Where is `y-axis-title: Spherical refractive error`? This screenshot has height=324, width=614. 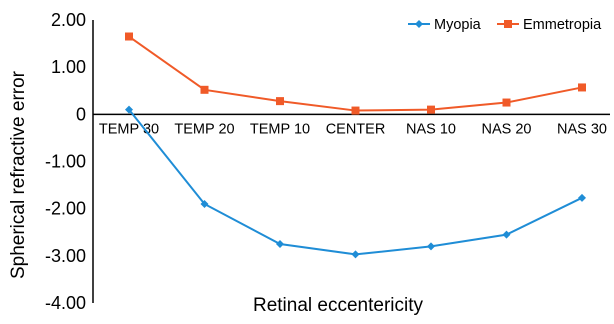
y-axis-title: Spherical refractive error is located at coordinates (18, 174).